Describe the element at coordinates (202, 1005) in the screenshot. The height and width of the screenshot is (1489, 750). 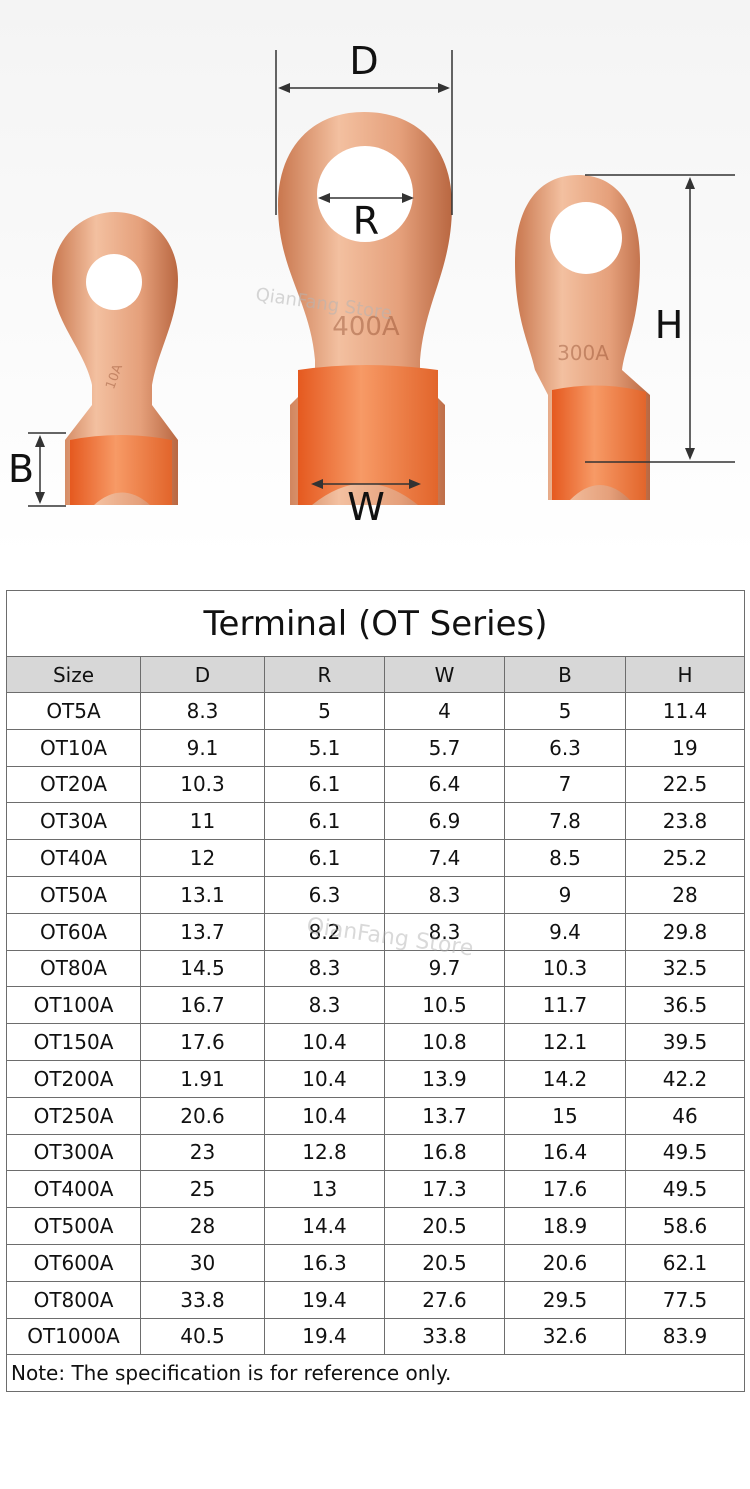
I see `cell-d: 16.7` at that location.